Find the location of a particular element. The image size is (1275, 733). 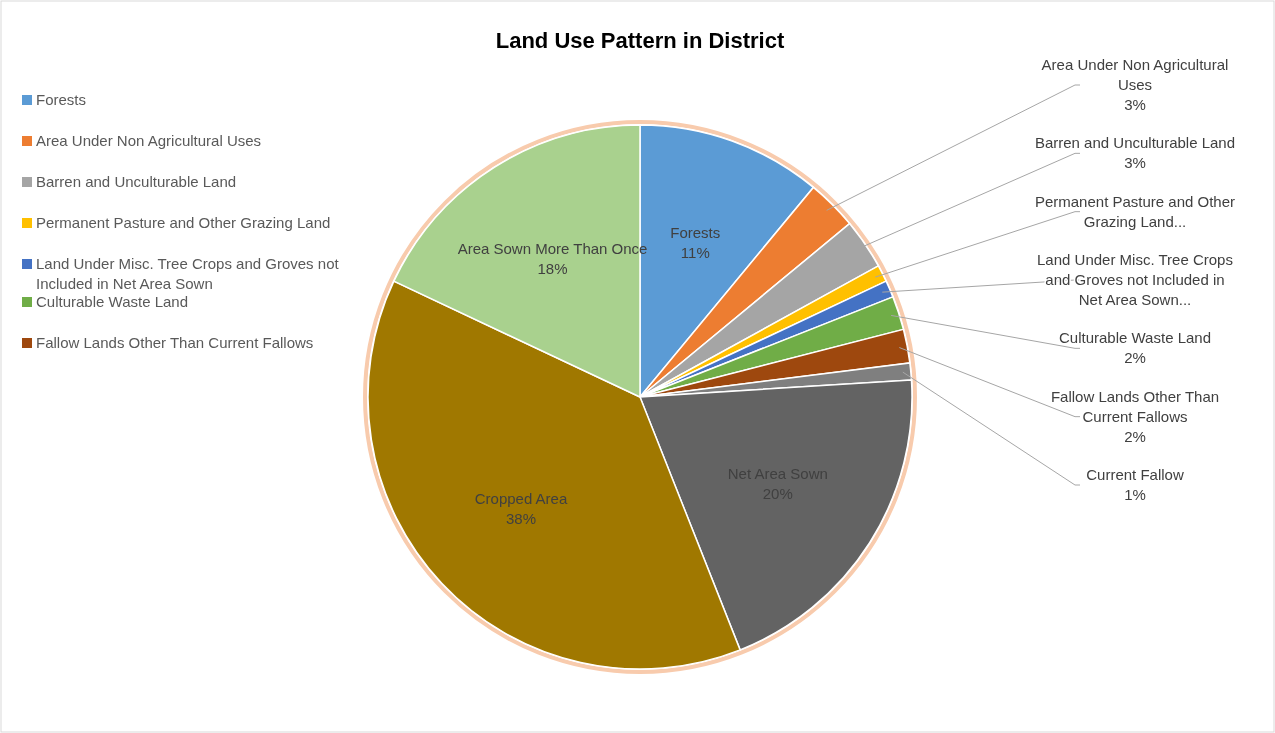

slice-label: Fallow Lands Other Than Current Fallows is located at coordinates (1135, 406).